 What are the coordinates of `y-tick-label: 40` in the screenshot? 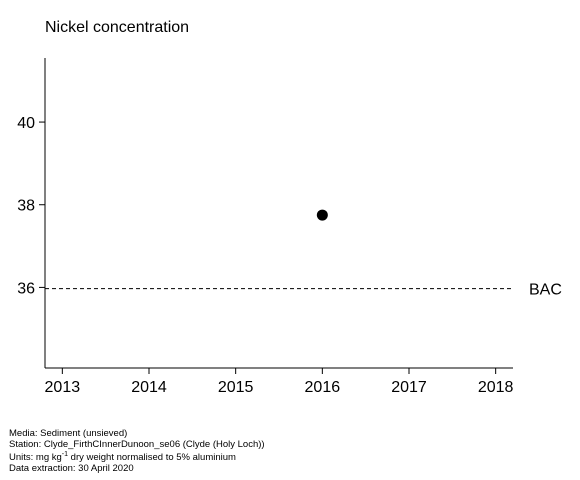 It's located at (26, 123).